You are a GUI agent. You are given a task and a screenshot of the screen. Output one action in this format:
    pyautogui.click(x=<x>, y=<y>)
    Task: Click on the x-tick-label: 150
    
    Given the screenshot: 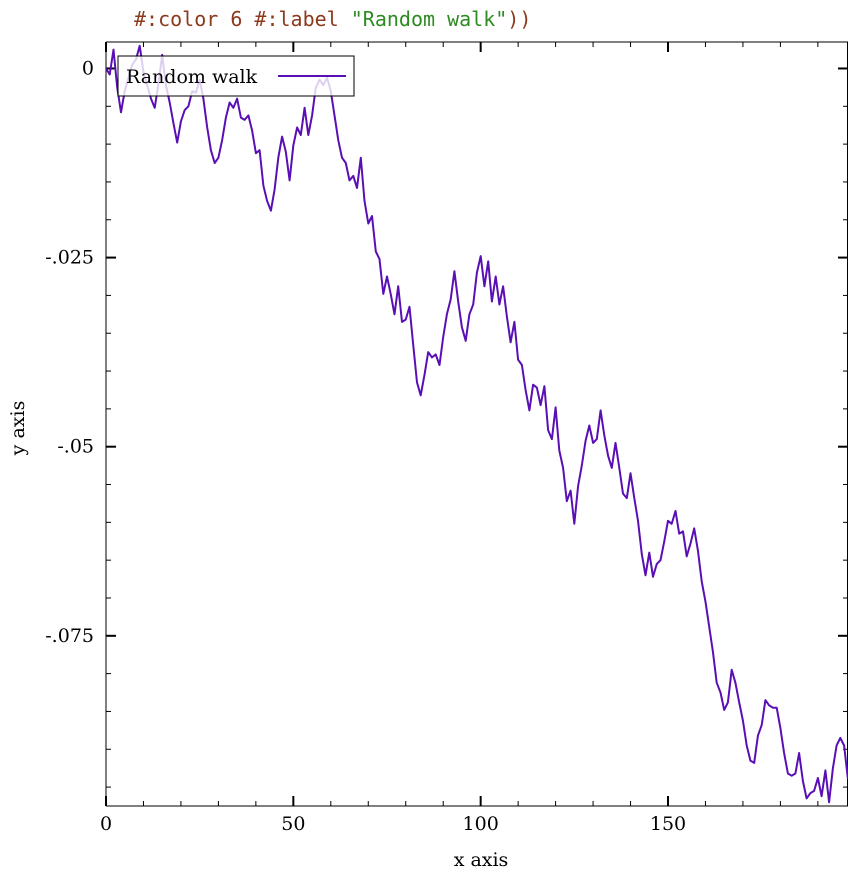 What is the action you would take?
    pyautogui.click(x=668, y=824)
    